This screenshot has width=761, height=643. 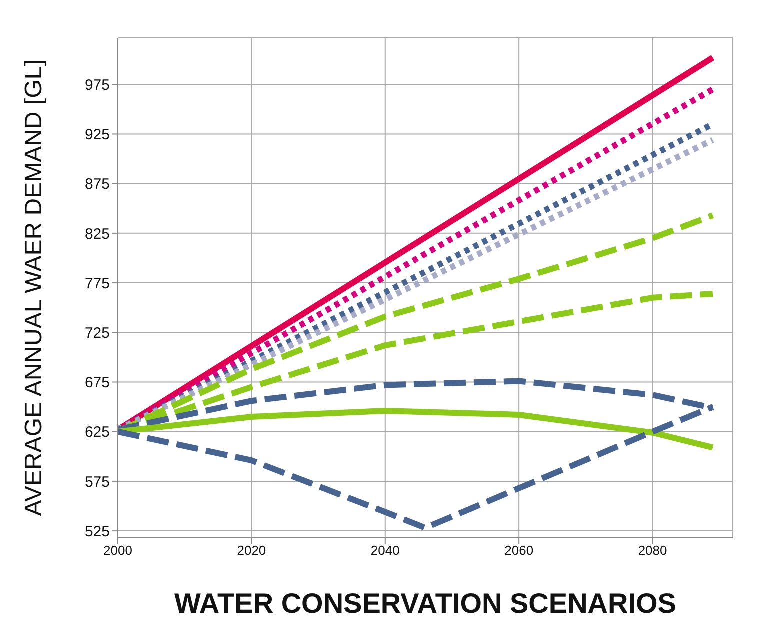 I want to click on x-tick-label: 2080, so click(x=653, y=550).